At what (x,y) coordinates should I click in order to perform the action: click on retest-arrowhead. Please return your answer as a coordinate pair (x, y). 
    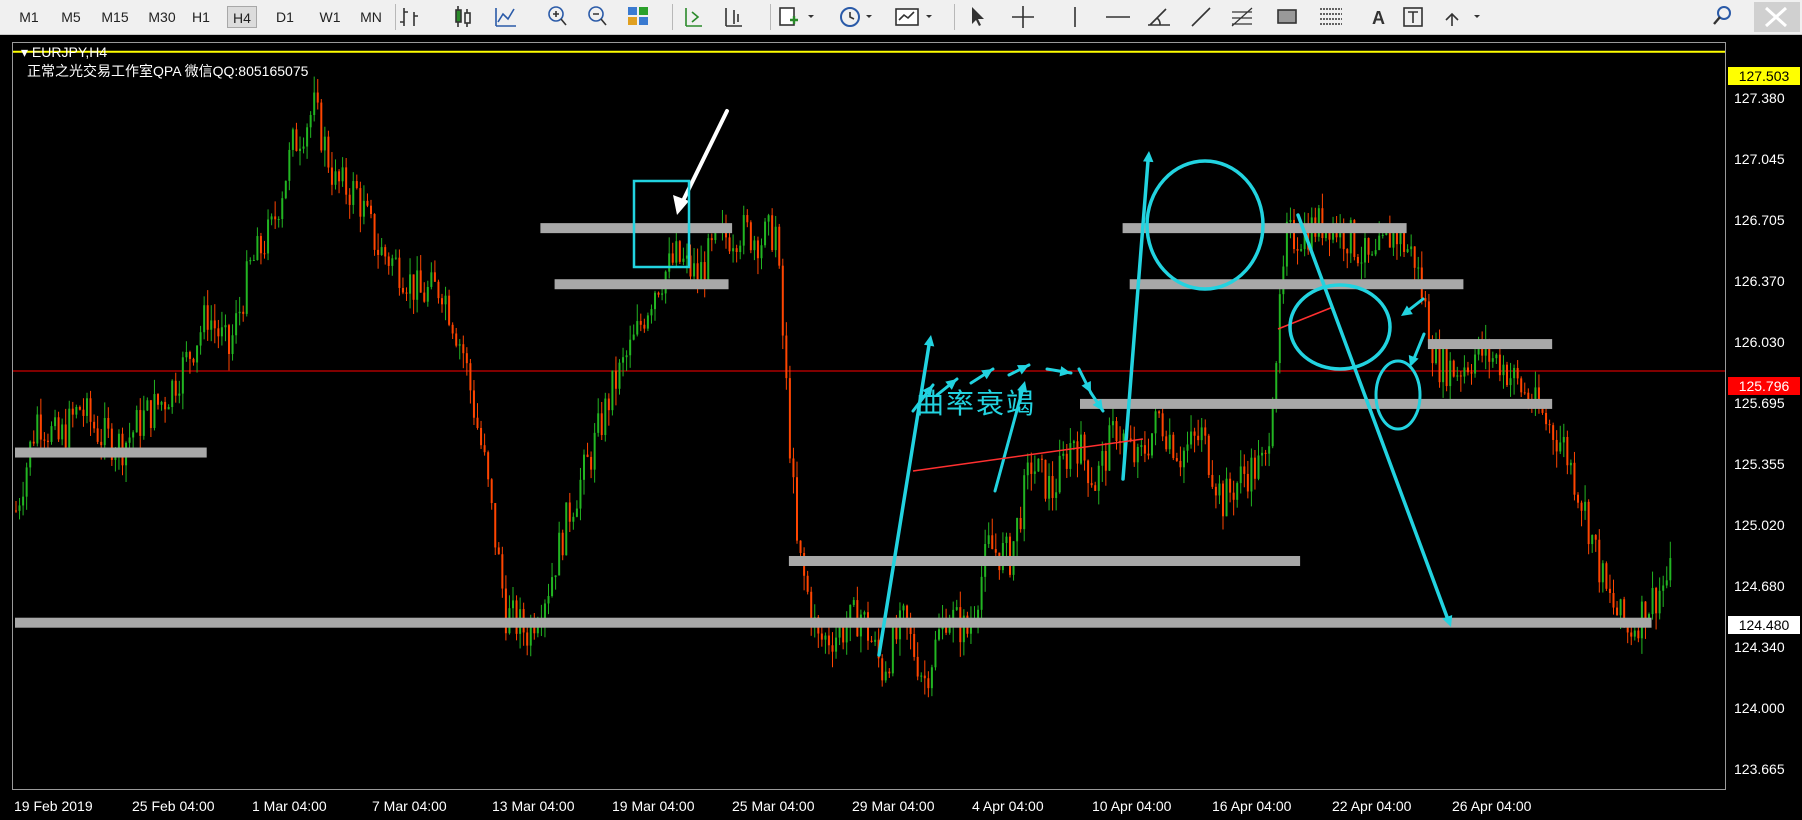
    Looking at the image, I should click on (1407, 310).